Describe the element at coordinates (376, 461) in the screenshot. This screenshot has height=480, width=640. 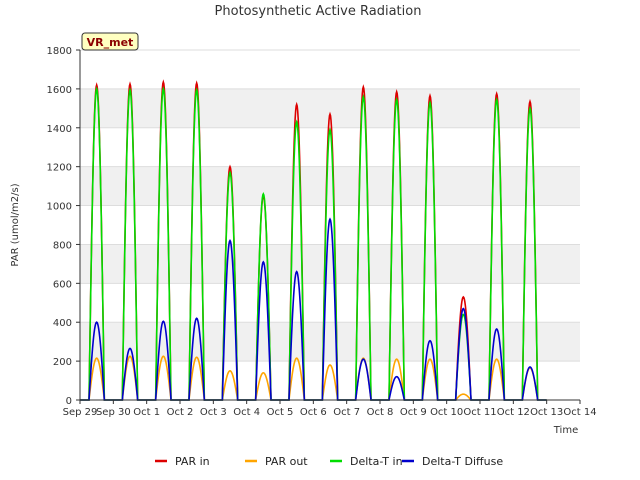
I see `legend-label: Delta-T in` at that location.